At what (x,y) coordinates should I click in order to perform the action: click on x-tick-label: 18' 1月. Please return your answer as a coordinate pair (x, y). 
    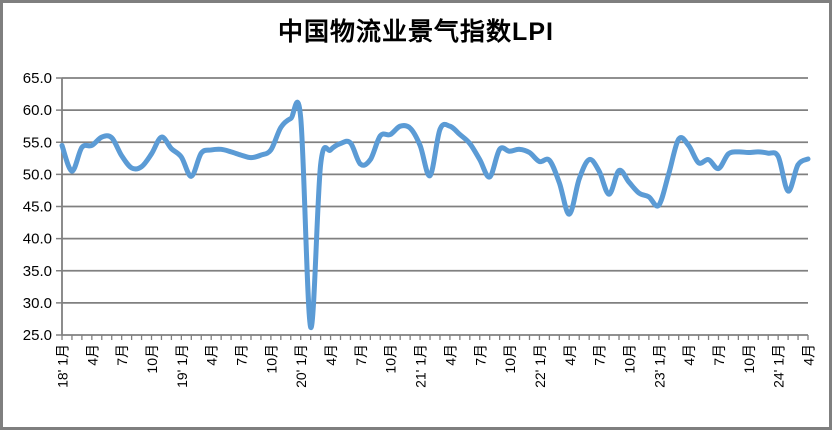
    Looking at the image, I should click on (63, 366).